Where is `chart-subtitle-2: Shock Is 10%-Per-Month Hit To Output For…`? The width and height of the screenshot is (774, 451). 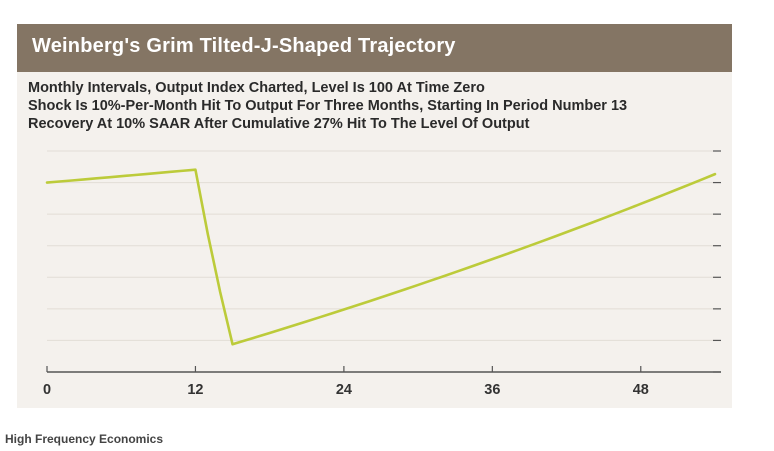 chart-subtitle-2: Shock Is 10%-Per-Month Hit To Output For… is located at coordinates (328, 106).